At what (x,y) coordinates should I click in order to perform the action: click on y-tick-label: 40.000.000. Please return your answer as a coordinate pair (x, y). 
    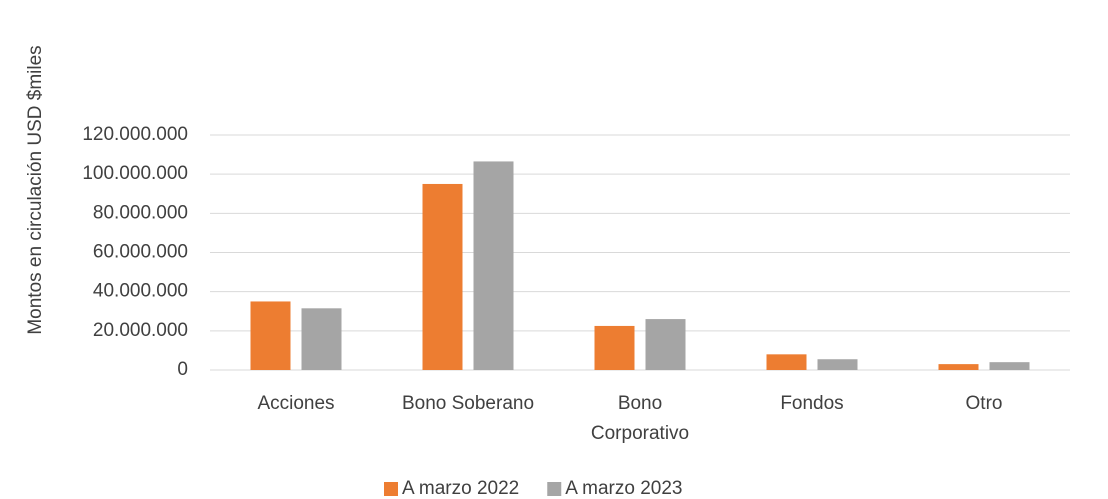
    Looking at the image, I should click on (140, 291).